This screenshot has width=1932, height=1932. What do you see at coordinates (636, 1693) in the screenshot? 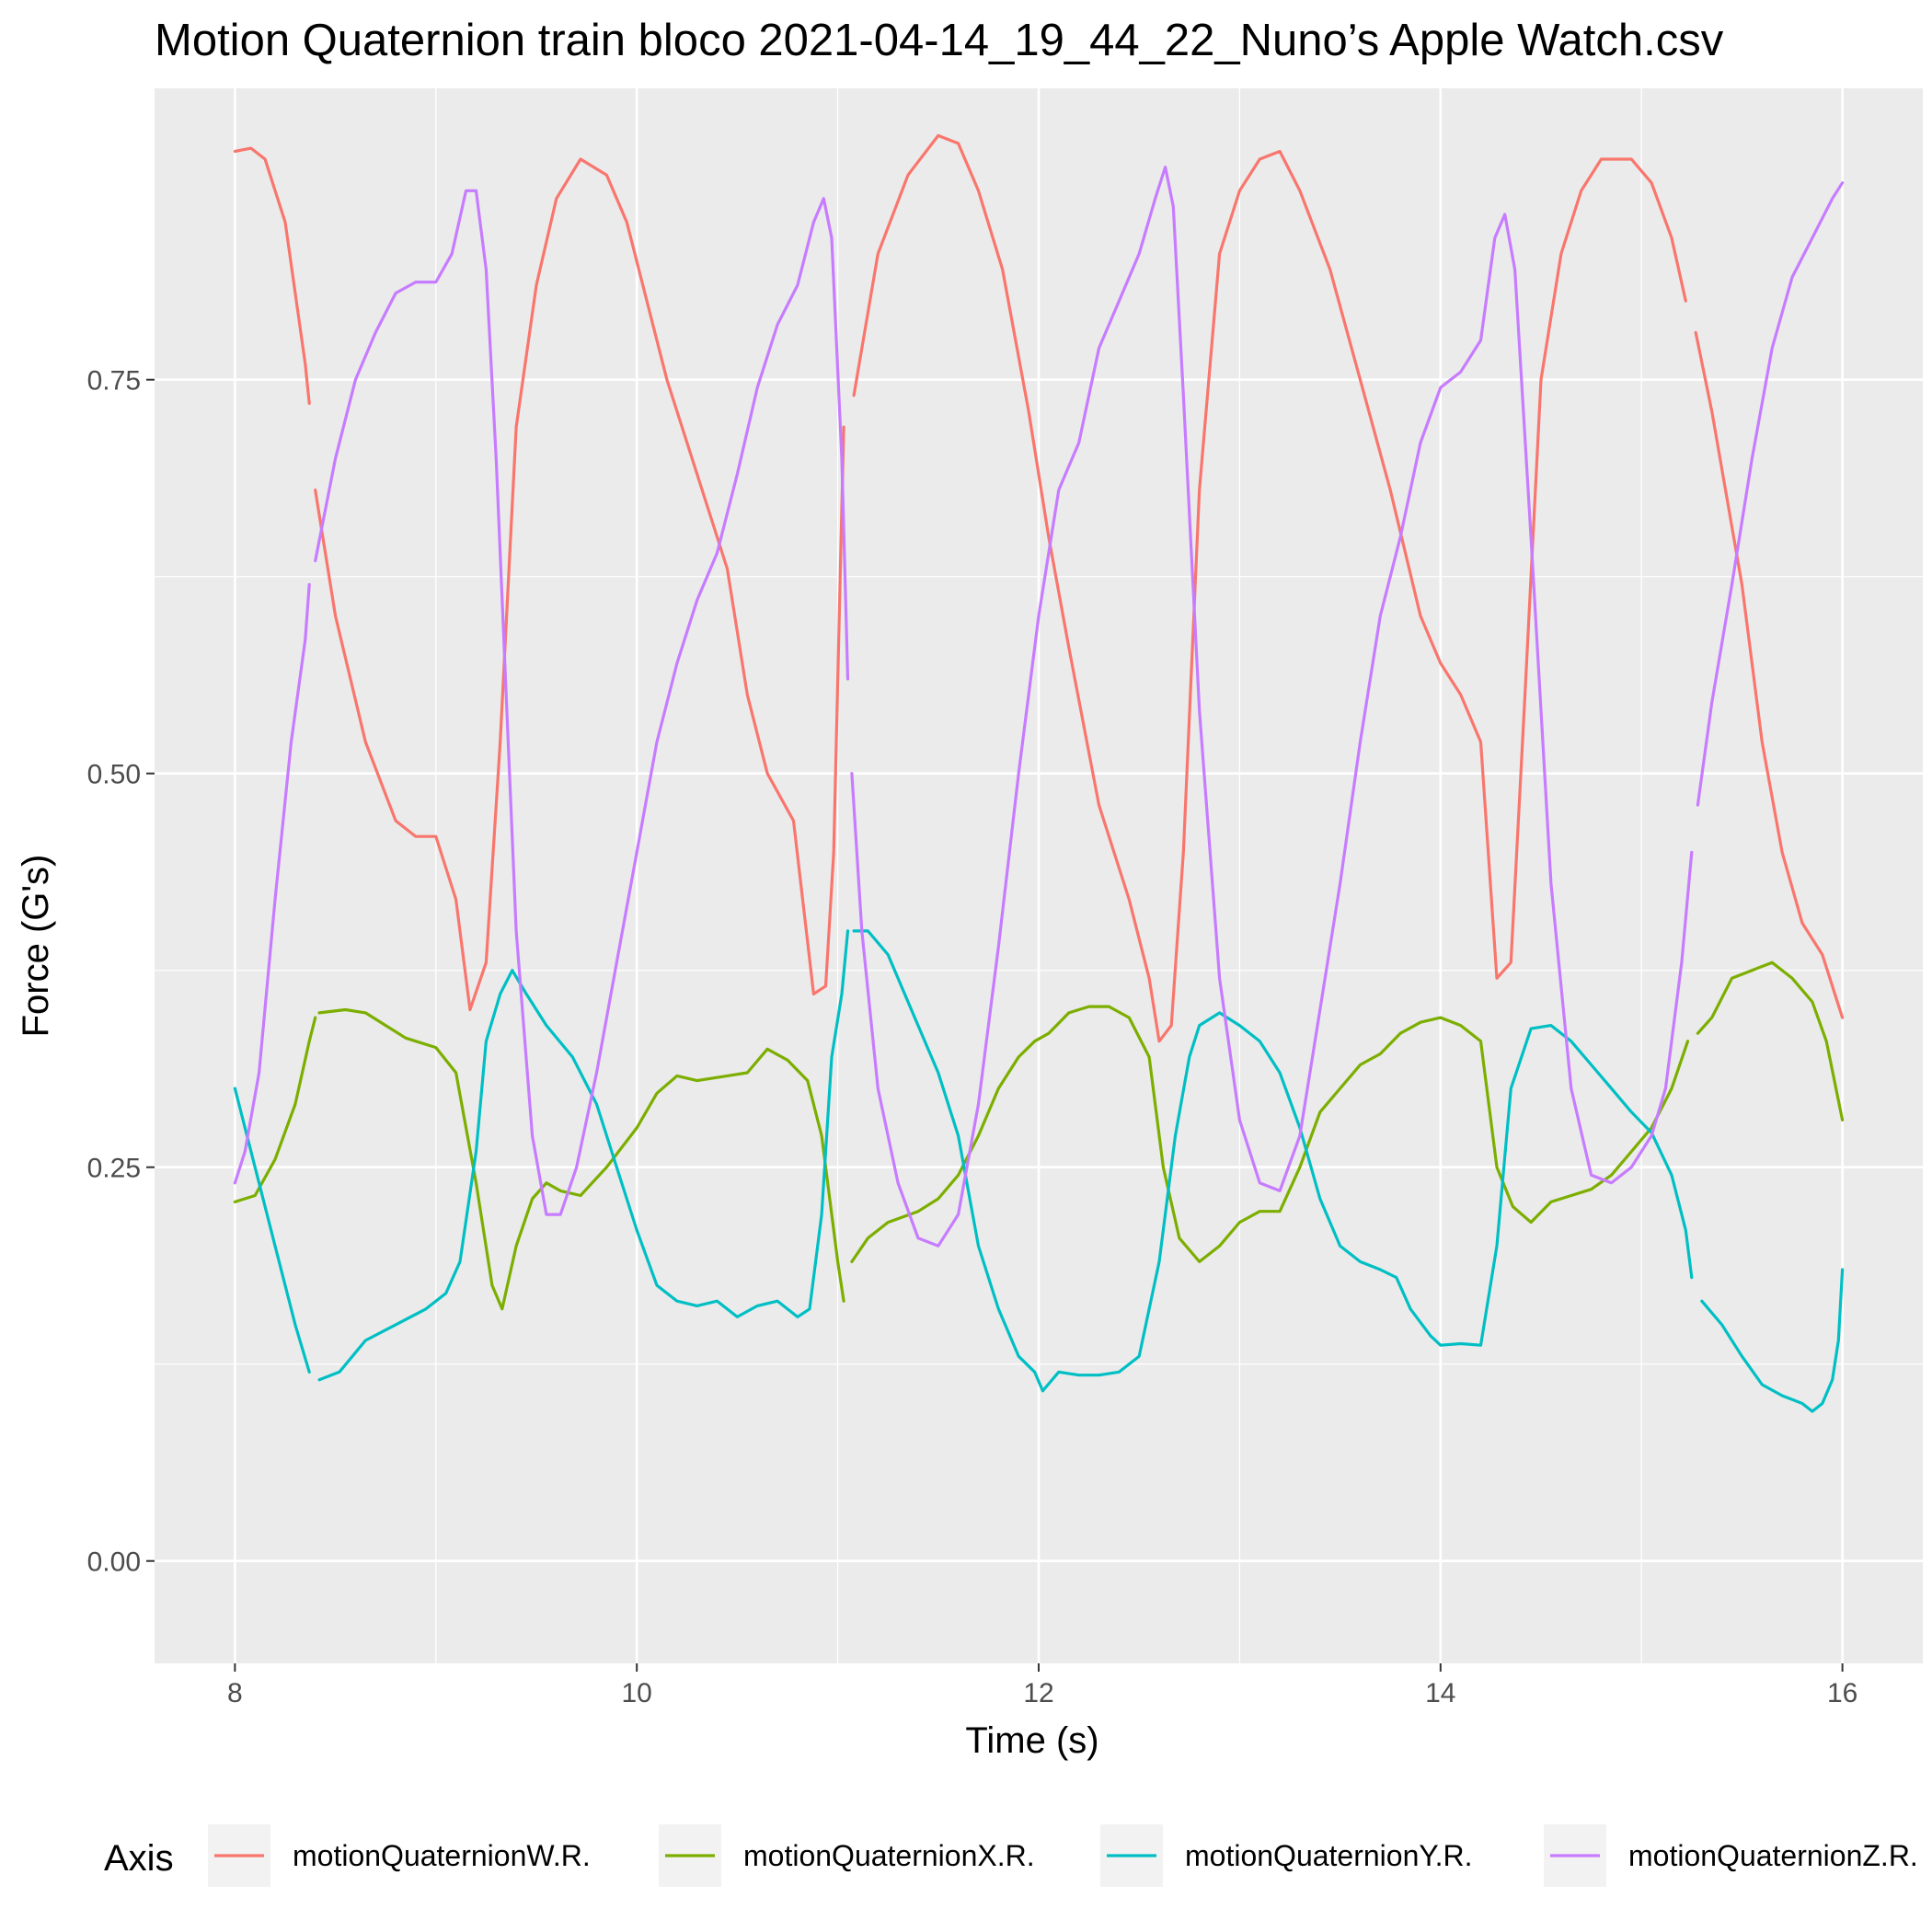
I see `x-tick-label: 10` at bounding box center [636, 1693].